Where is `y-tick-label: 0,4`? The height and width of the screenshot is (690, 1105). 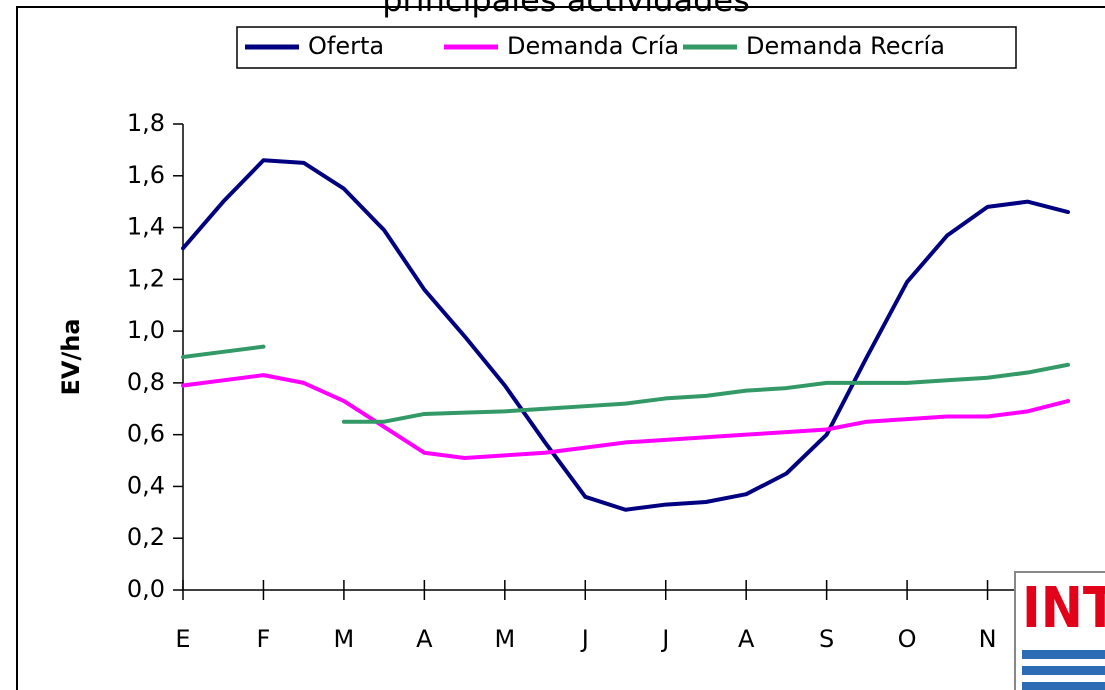
y-tick-label: 0,4 is located at coordinates (146, 485).